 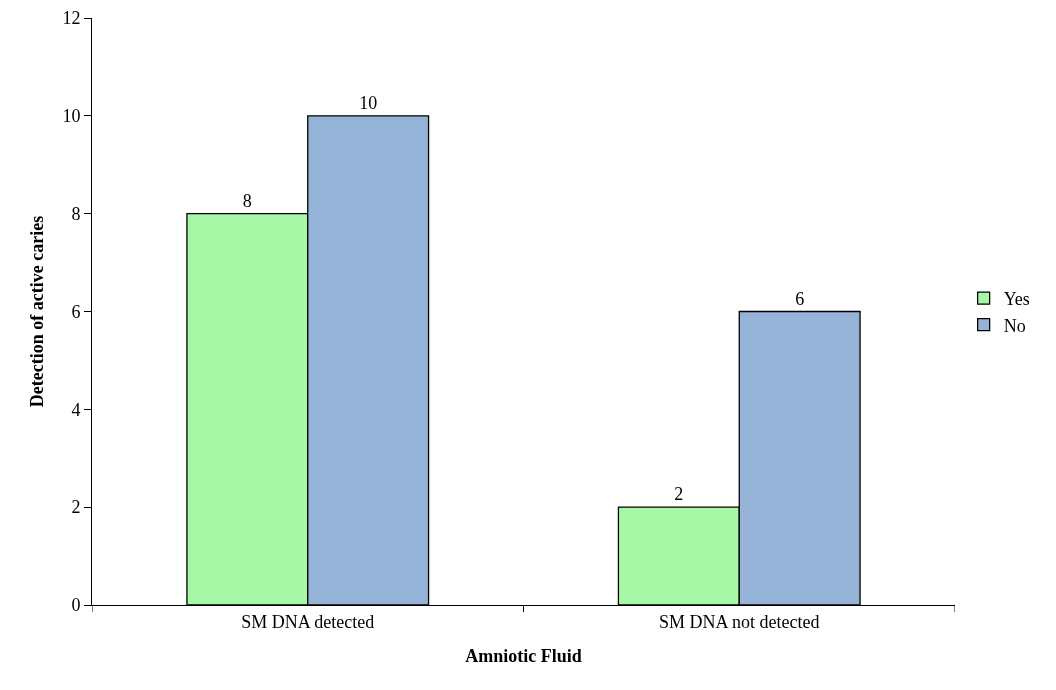 What do you see at coordinates (308, 621) in the screenshot?
I see `x-tick-label: SM DNA detected` at bounding box center [308, 621].